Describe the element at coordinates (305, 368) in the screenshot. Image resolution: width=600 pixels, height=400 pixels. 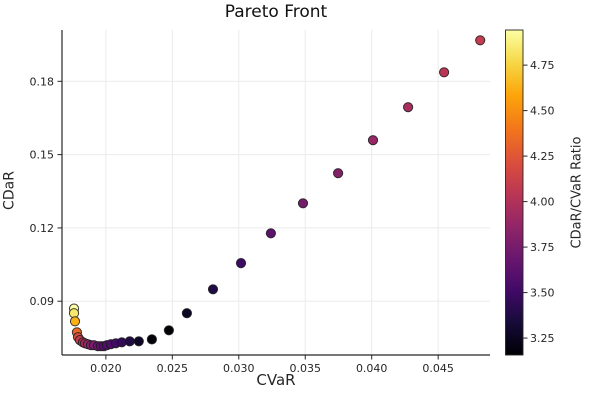
I see `x-tick-label: 0.035` at that location.